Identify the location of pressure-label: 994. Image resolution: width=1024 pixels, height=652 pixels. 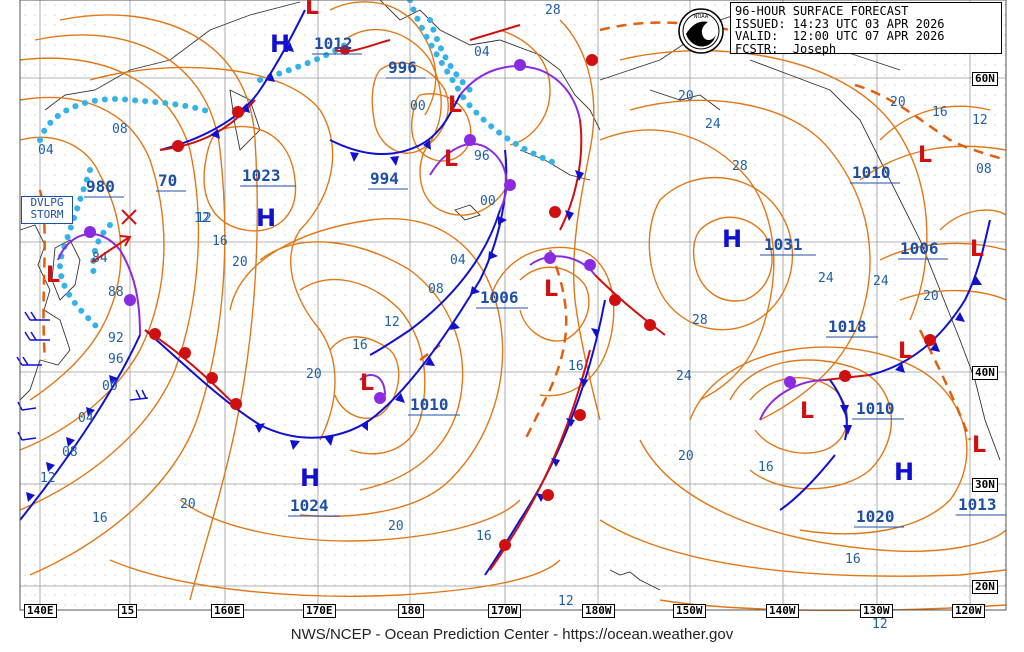
(384, 178).